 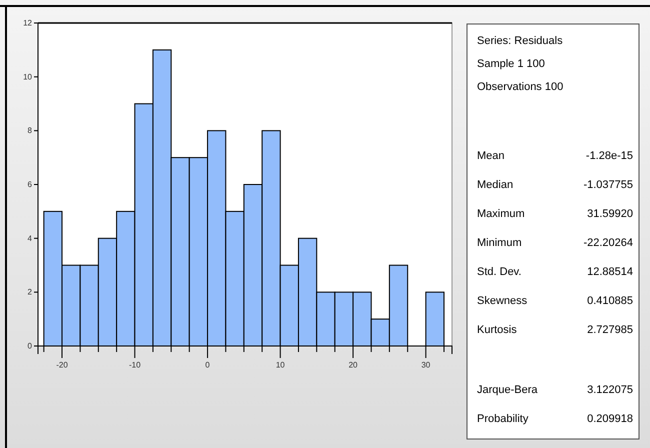 What do you see at coordinates (609, 156) in the screenshot?
I see `text: -1.28e-15` at bounding box center [609, 156].